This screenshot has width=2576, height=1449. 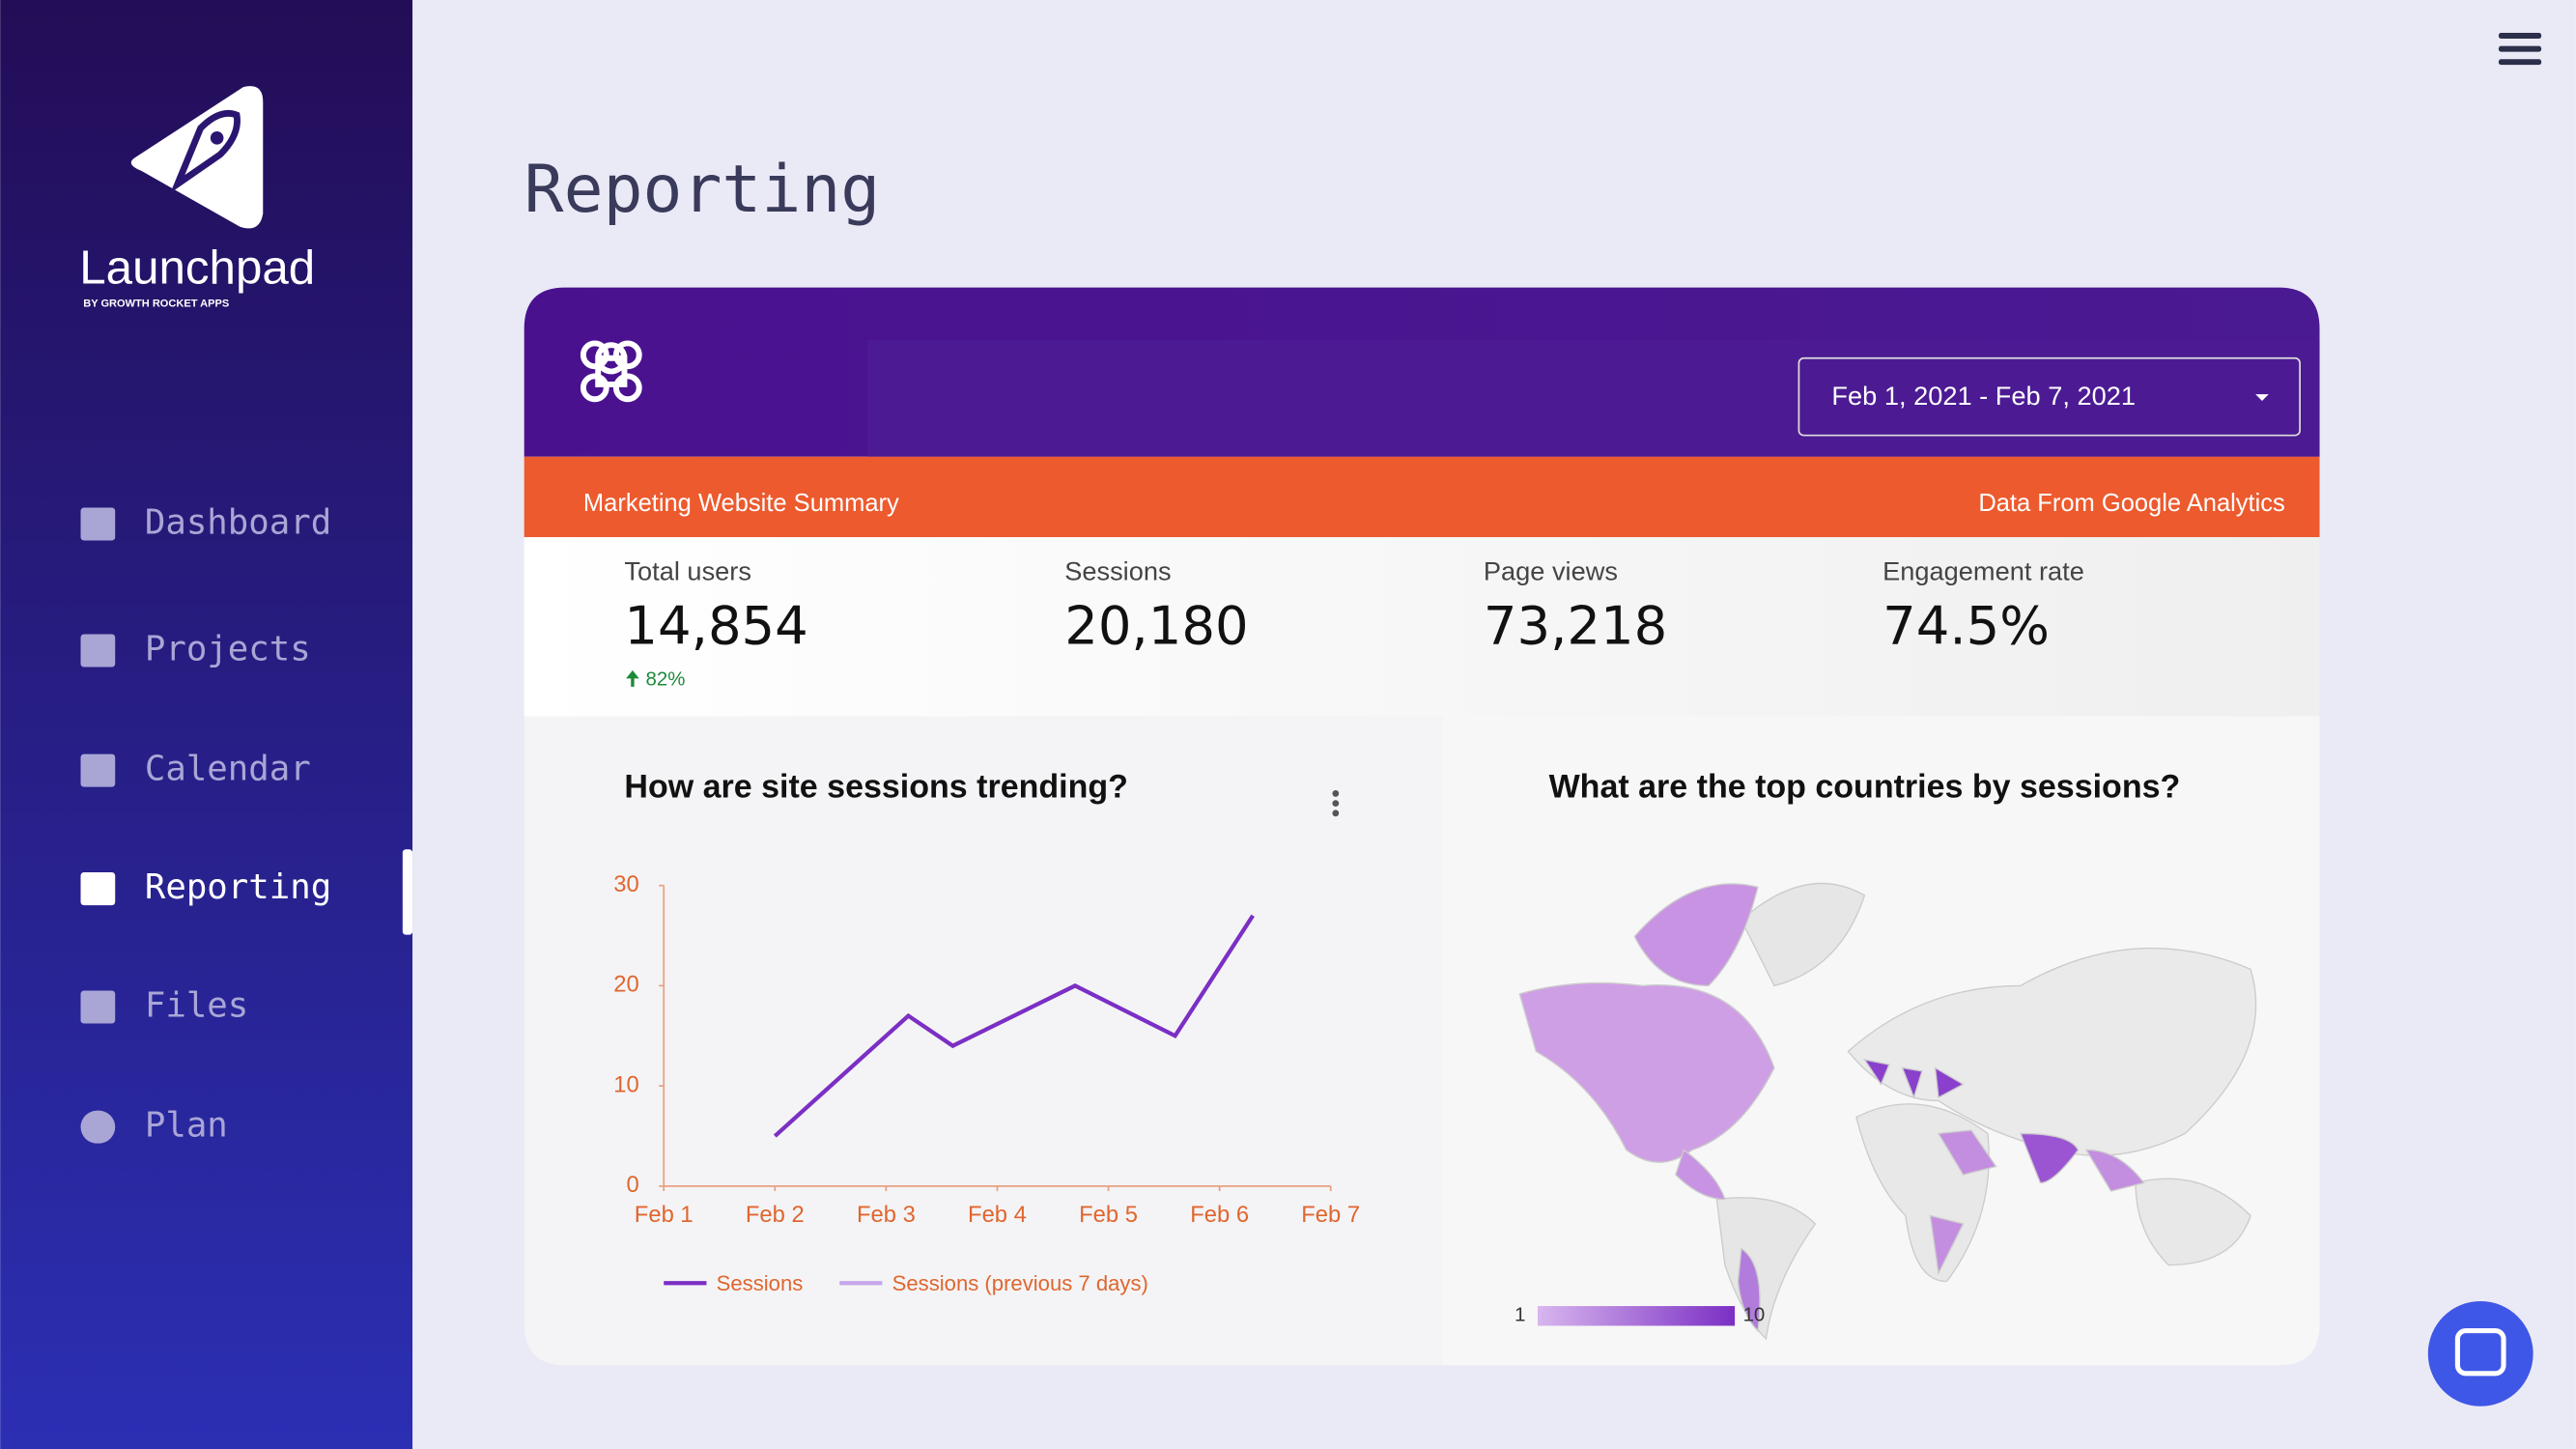 I want to click on brand-sub: BY GROWTH ROCKET APPS, so click(x=156, y=304).